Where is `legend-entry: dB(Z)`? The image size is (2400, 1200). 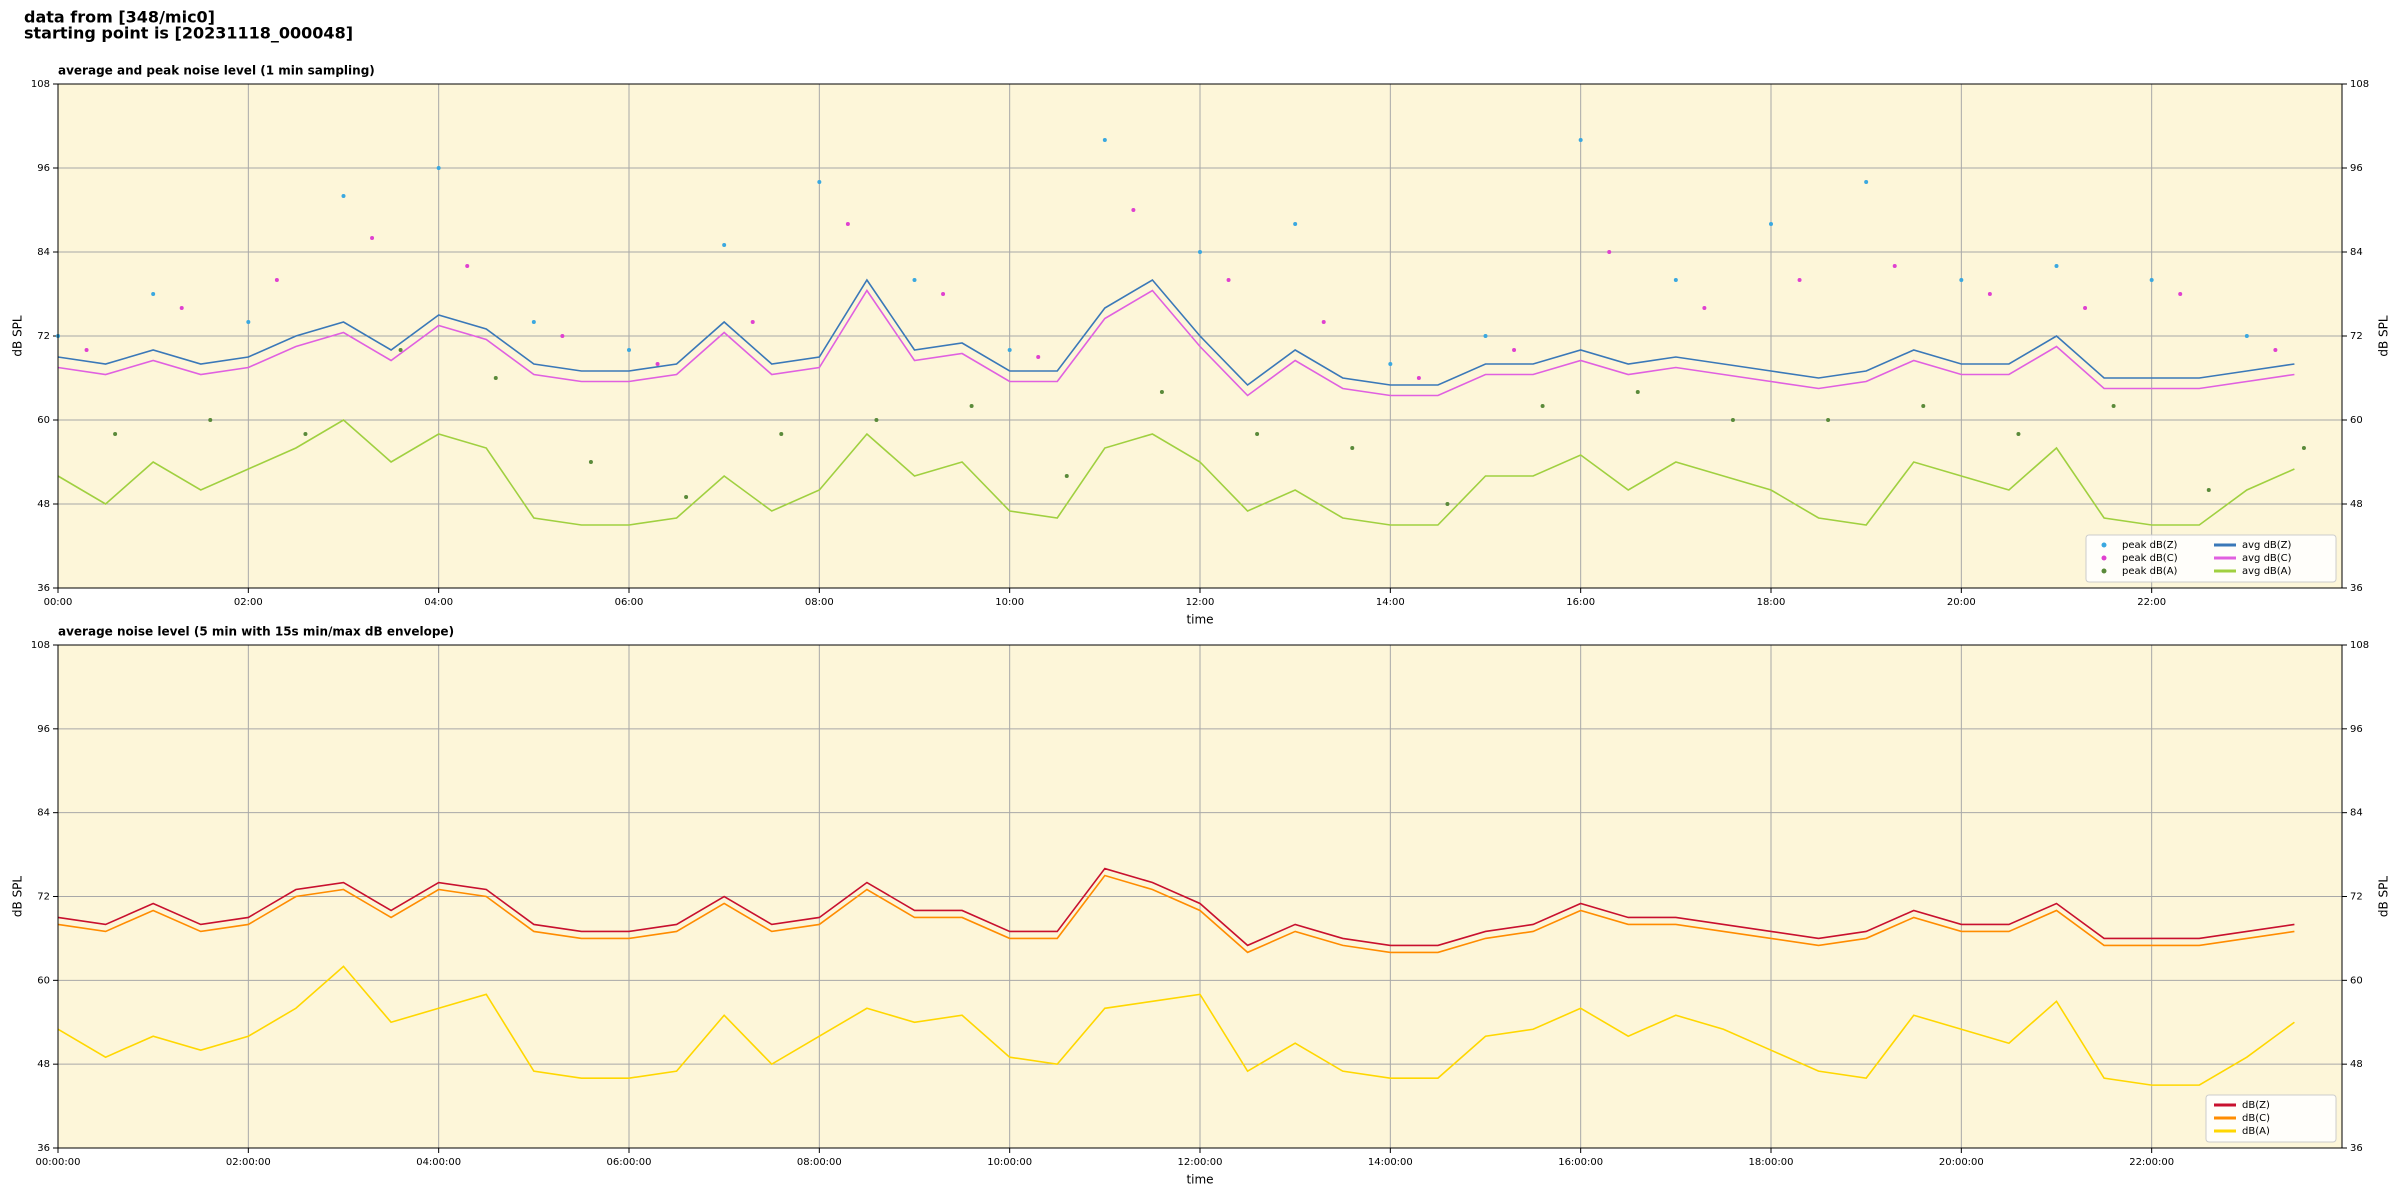 legend-entry: dB(Z) is located at coordinates (2256, 1105).